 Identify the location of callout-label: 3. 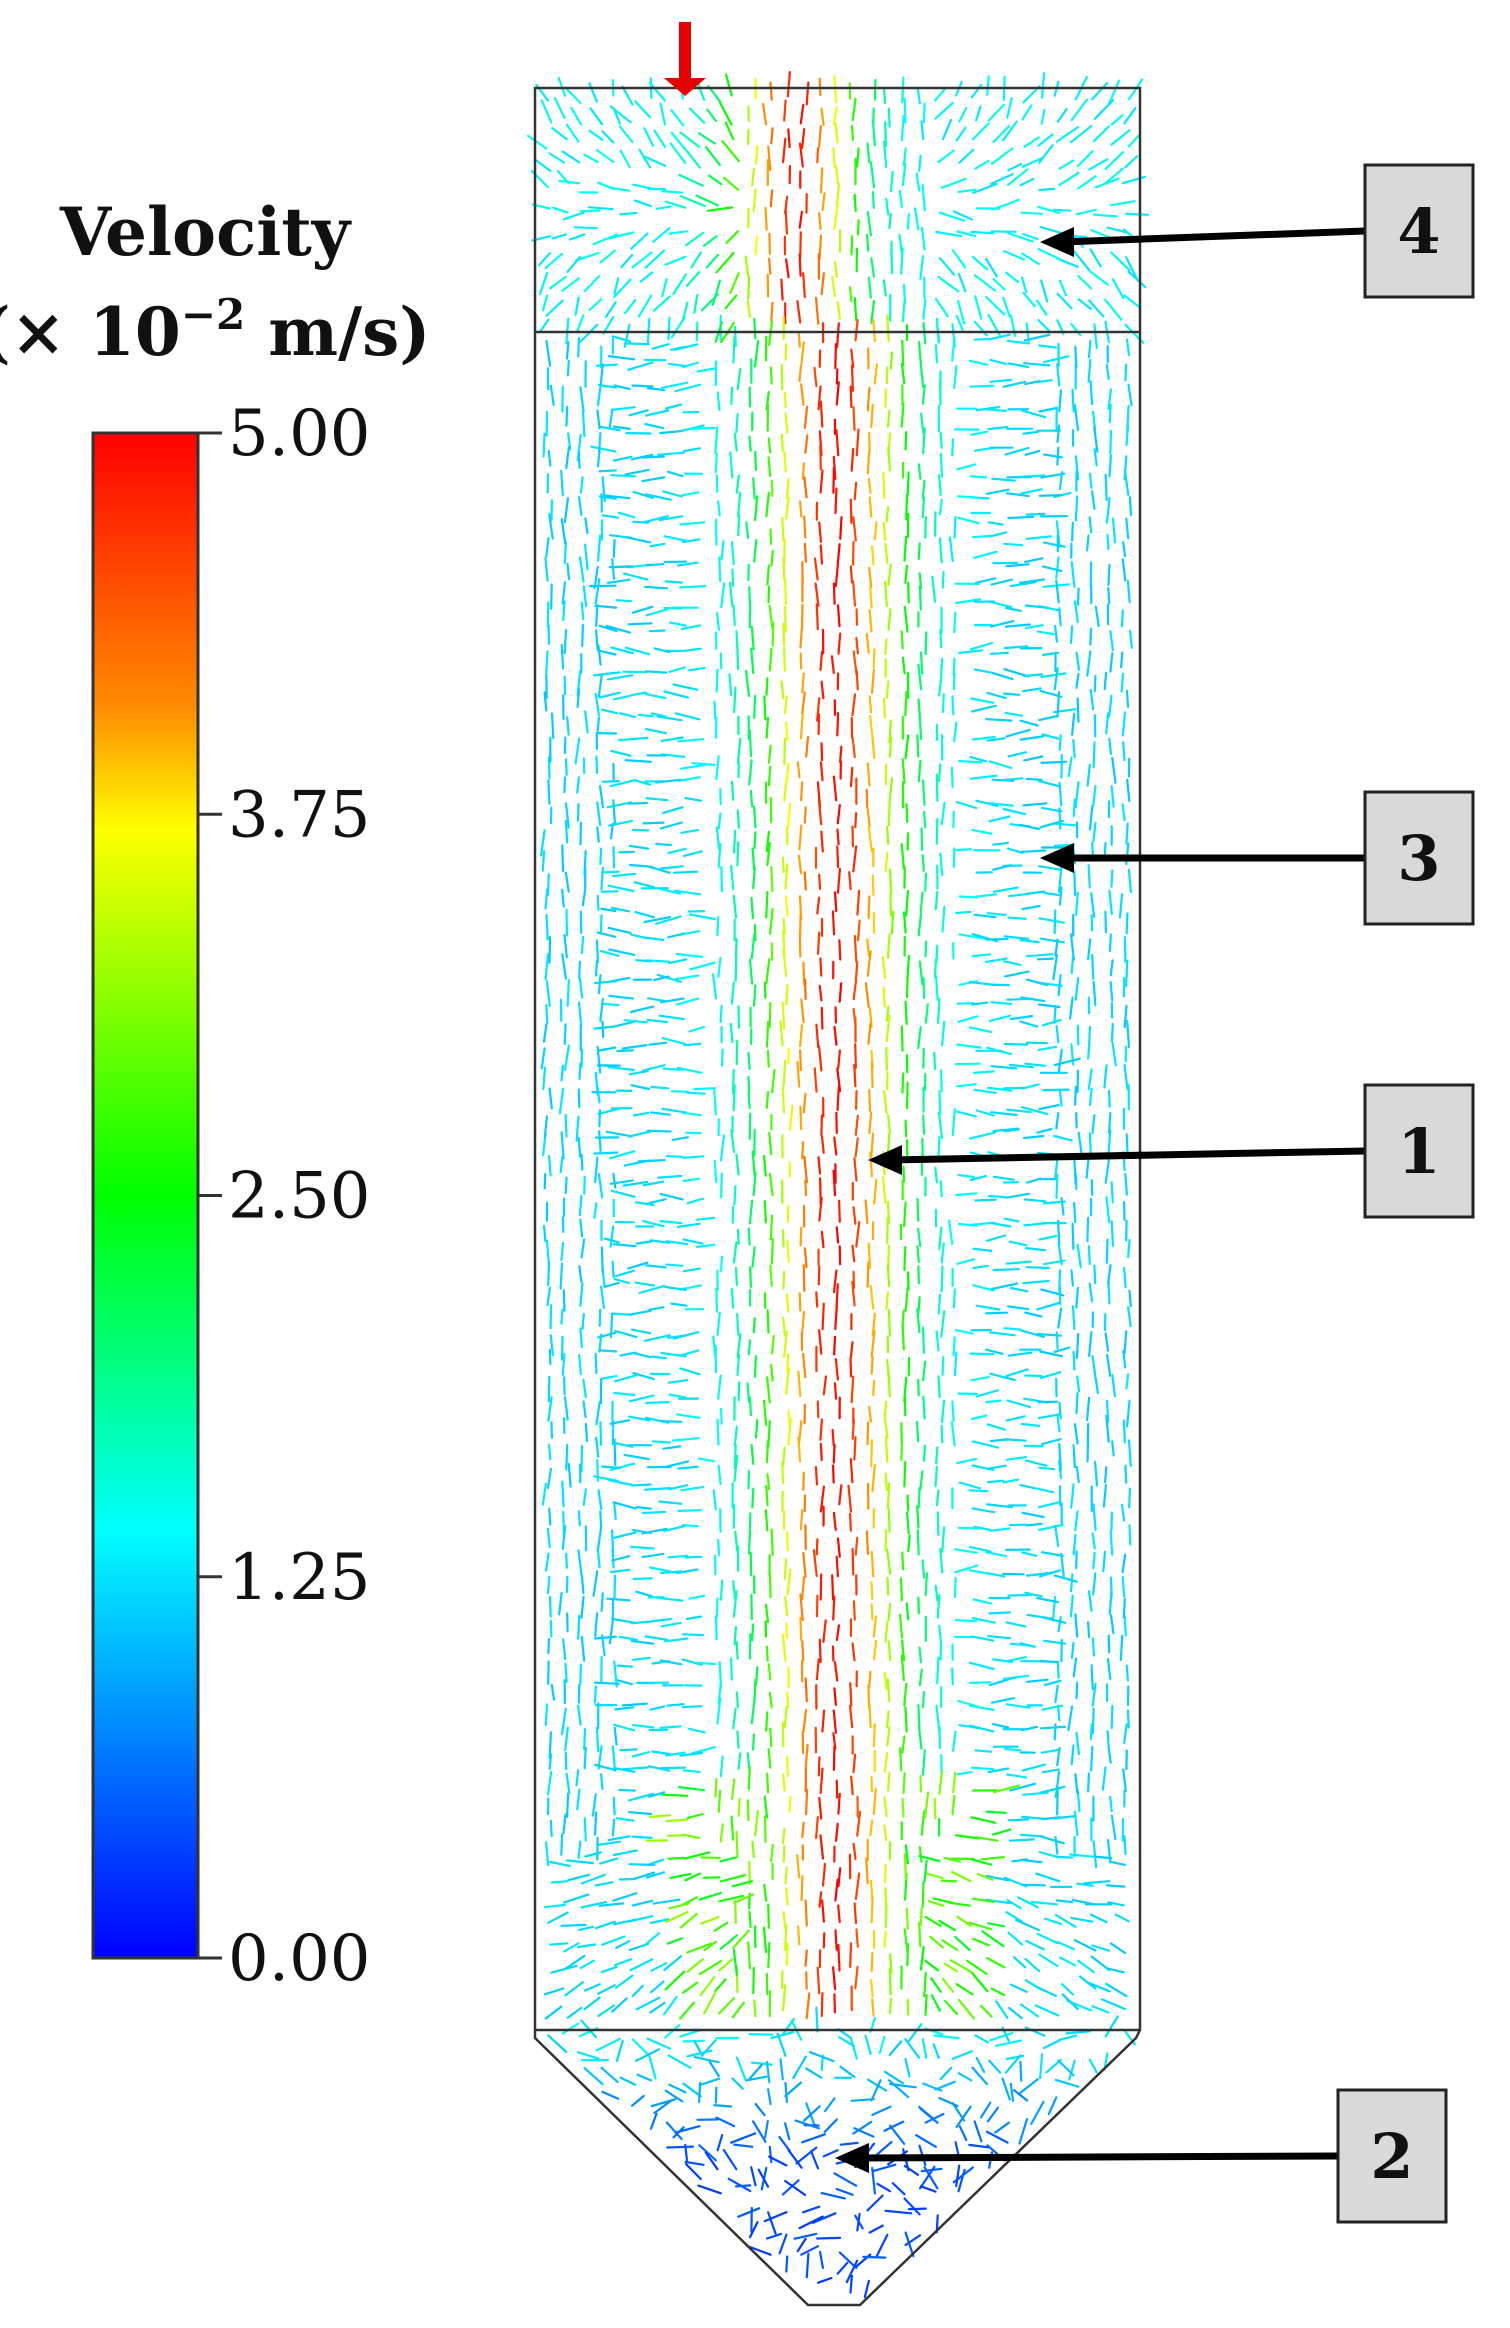
(1418, 858).